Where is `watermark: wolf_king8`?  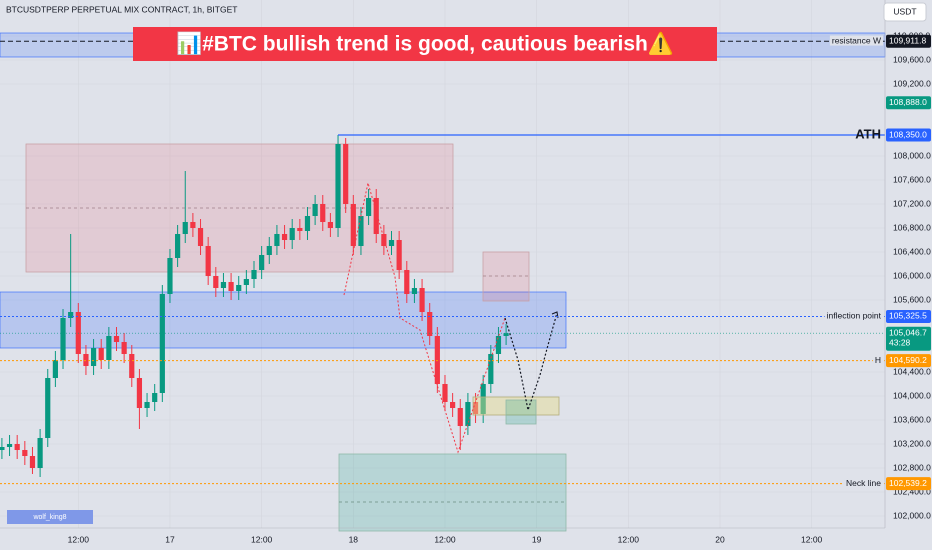 watermark: wolf_king8 is located at coordinates (49, 517).